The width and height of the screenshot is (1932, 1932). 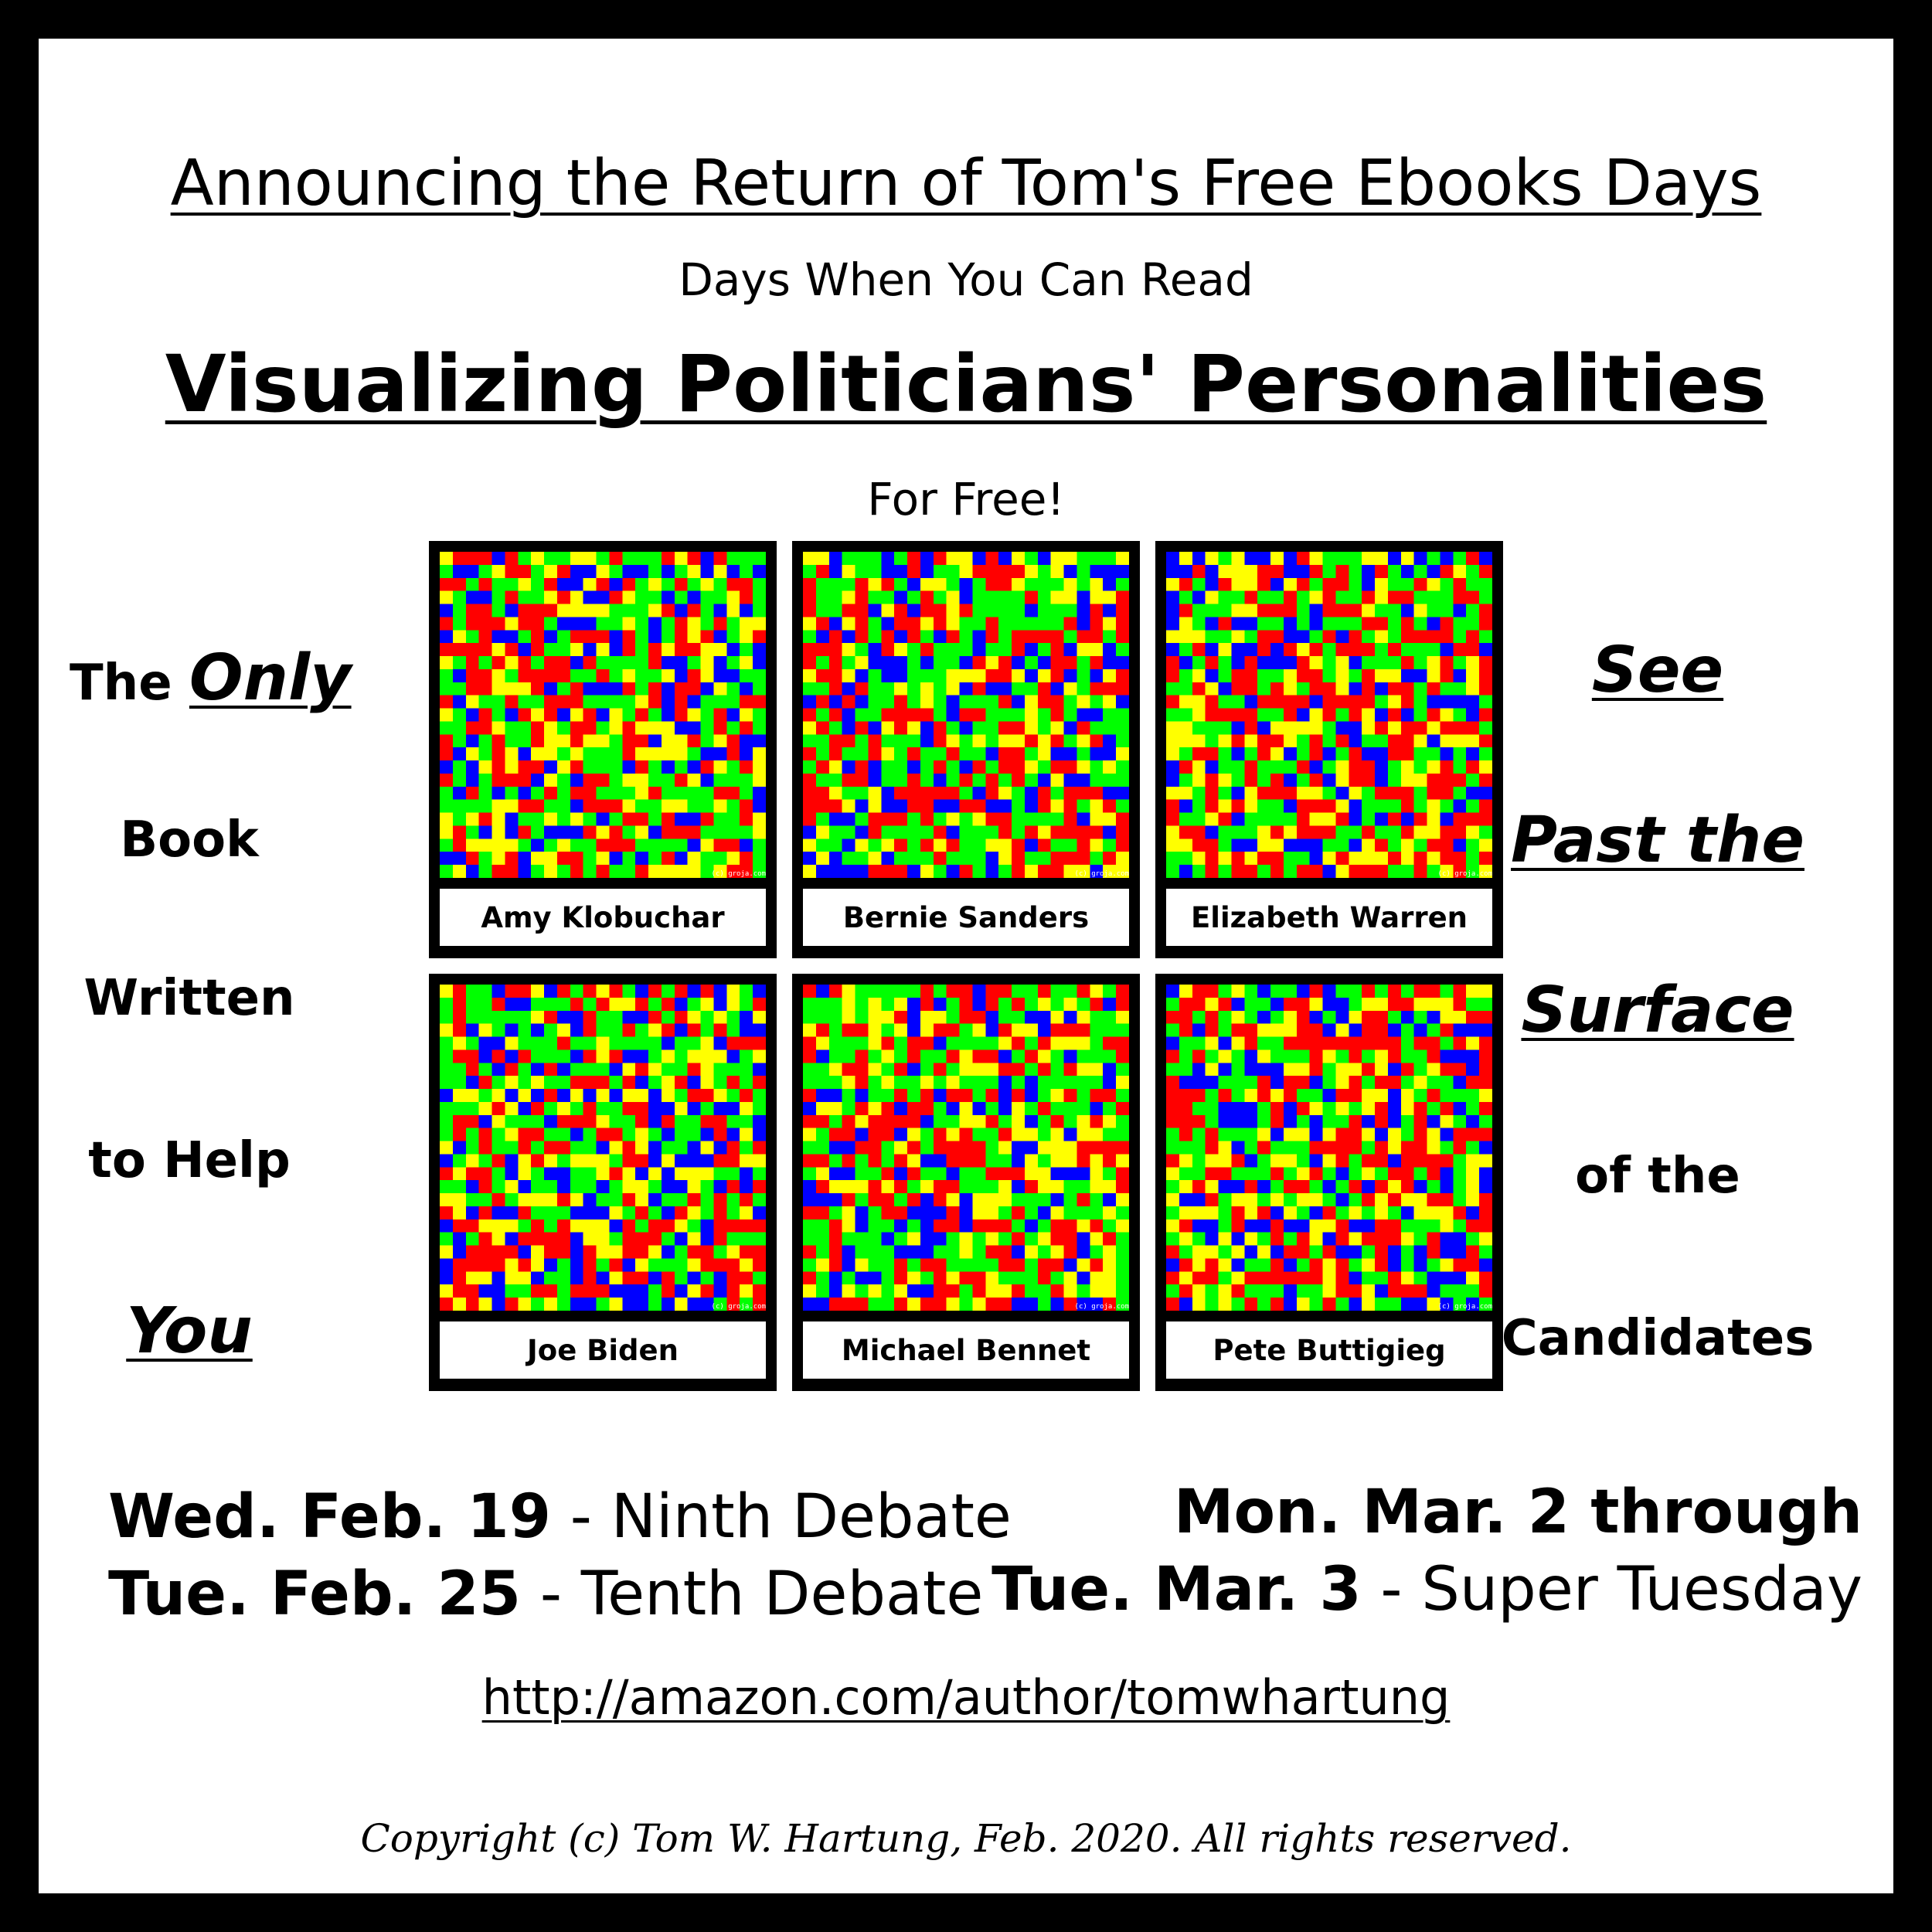 What do you see at coordinates (1657, 670) in the screenshot?
I see `right-phrase-1: See` at bounding box center [1657, 670].